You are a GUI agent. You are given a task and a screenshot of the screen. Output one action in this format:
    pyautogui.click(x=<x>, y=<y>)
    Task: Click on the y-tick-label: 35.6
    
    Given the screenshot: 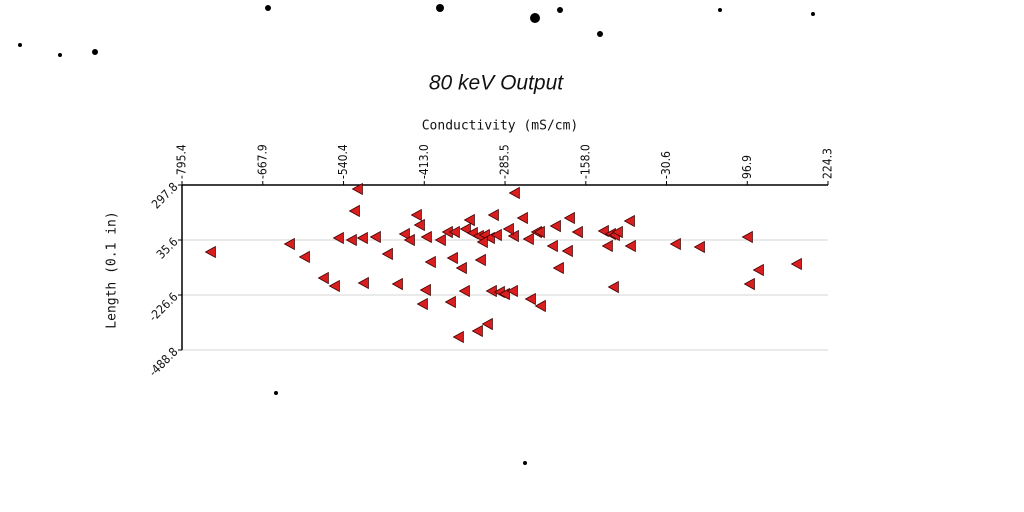 What is the action you would take?
    pyautogui.click(x=167, y=248)
    